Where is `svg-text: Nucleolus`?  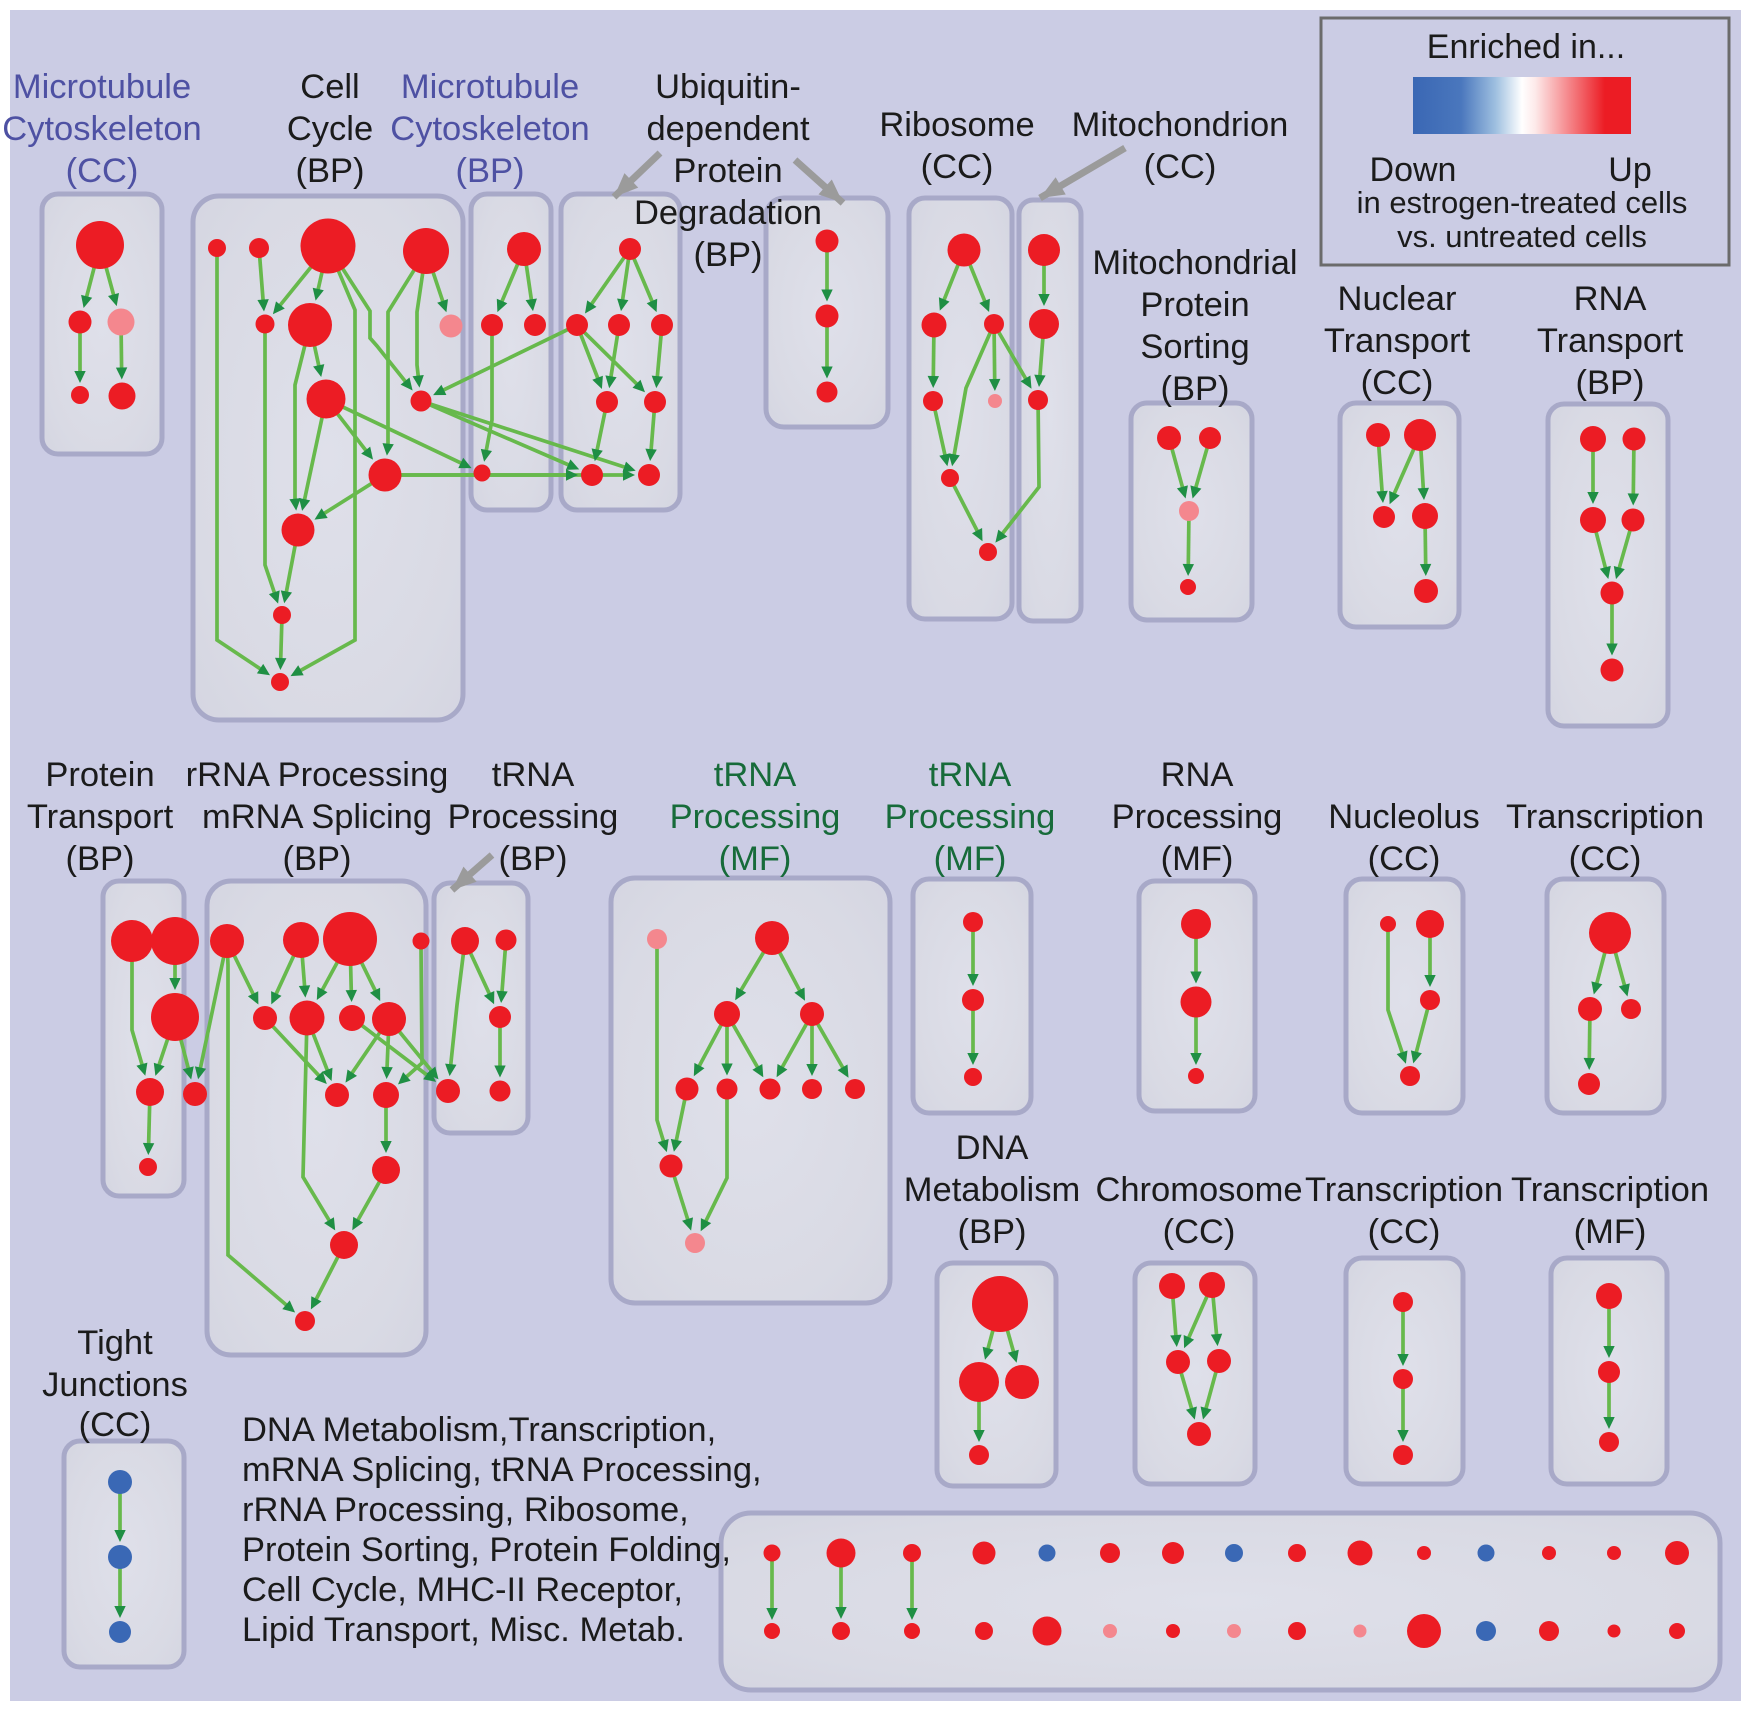 svg-text: Nucleolus is located at coordinates (1404, 817).